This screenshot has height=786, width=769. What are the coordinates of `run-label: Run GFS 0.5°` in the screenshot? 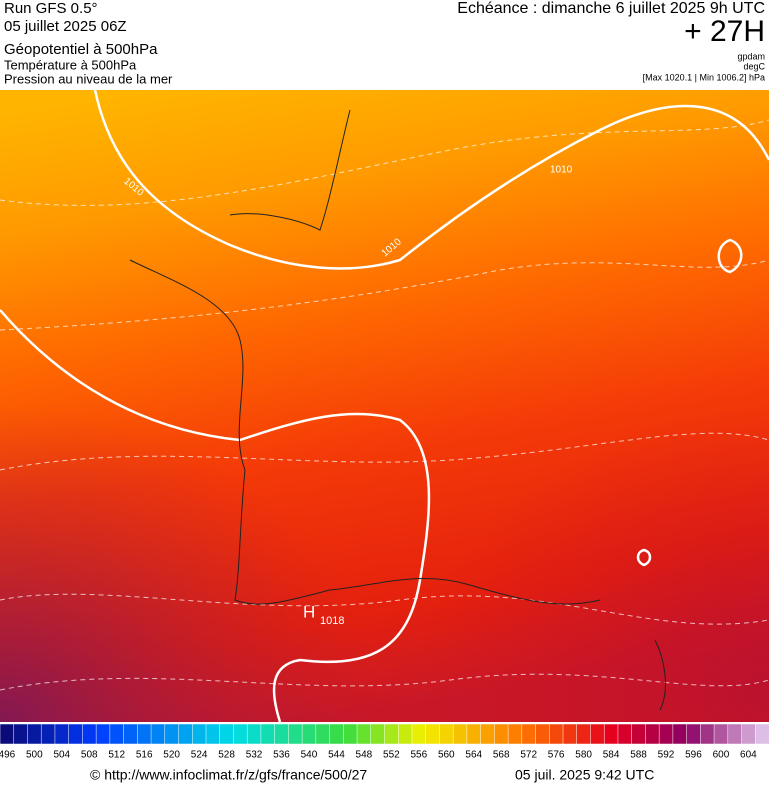 It's located at (51, 8).